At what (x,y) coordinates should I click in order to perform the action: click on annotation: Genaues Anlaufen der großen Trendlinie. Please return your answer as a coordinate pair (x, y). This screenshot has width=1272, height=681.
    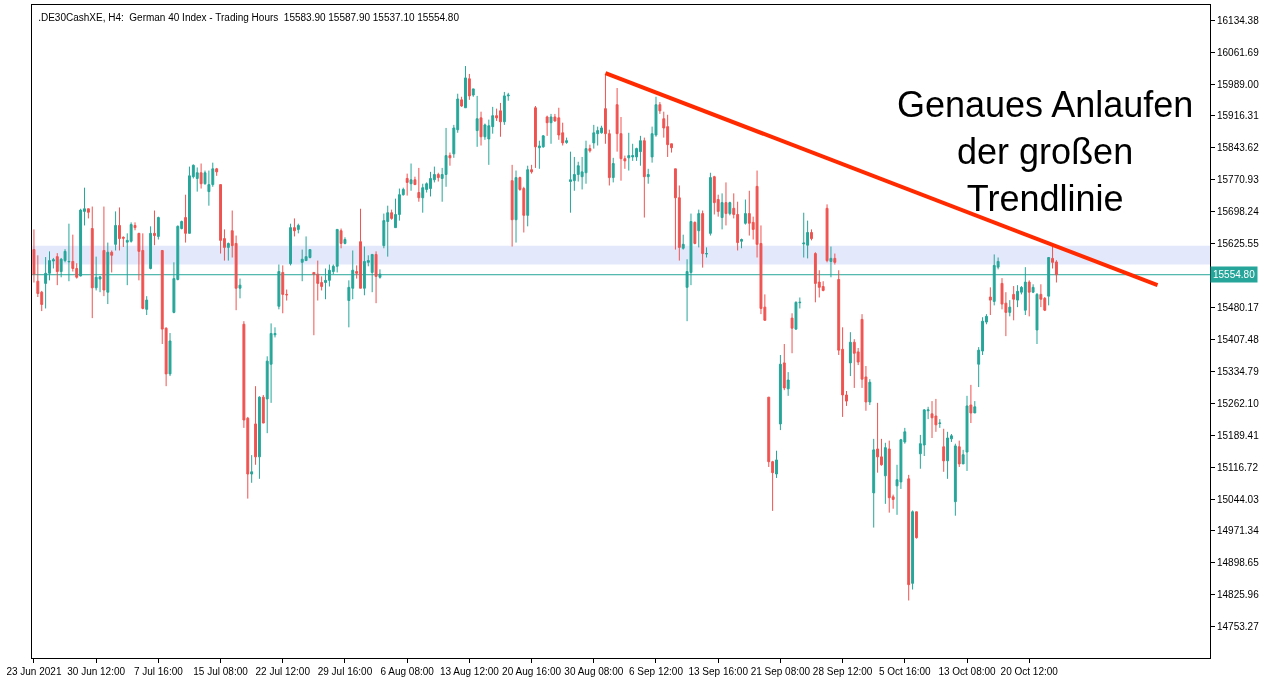
    Looking at the image, I should click on (1045, 151).